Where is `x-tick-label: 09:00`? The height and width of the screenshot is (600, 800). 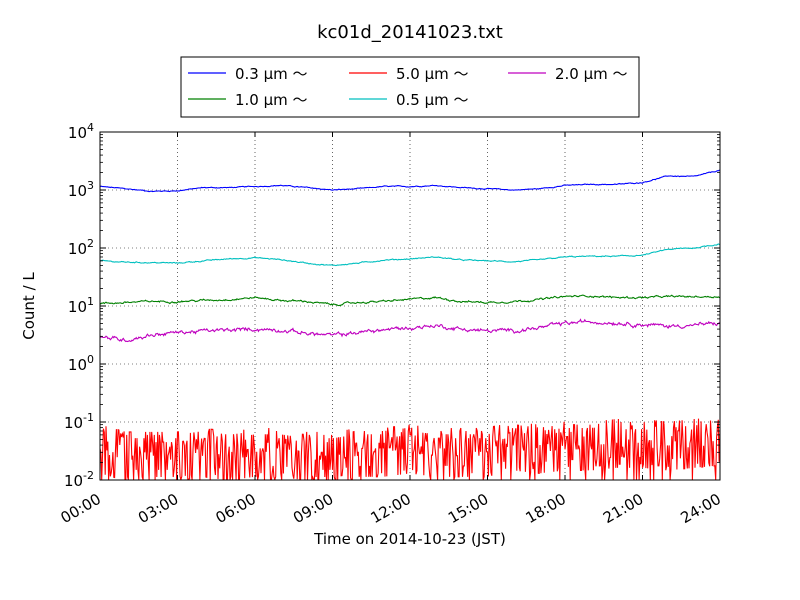 x-tick-label: 09:00 is located at coordinates (313, 508).